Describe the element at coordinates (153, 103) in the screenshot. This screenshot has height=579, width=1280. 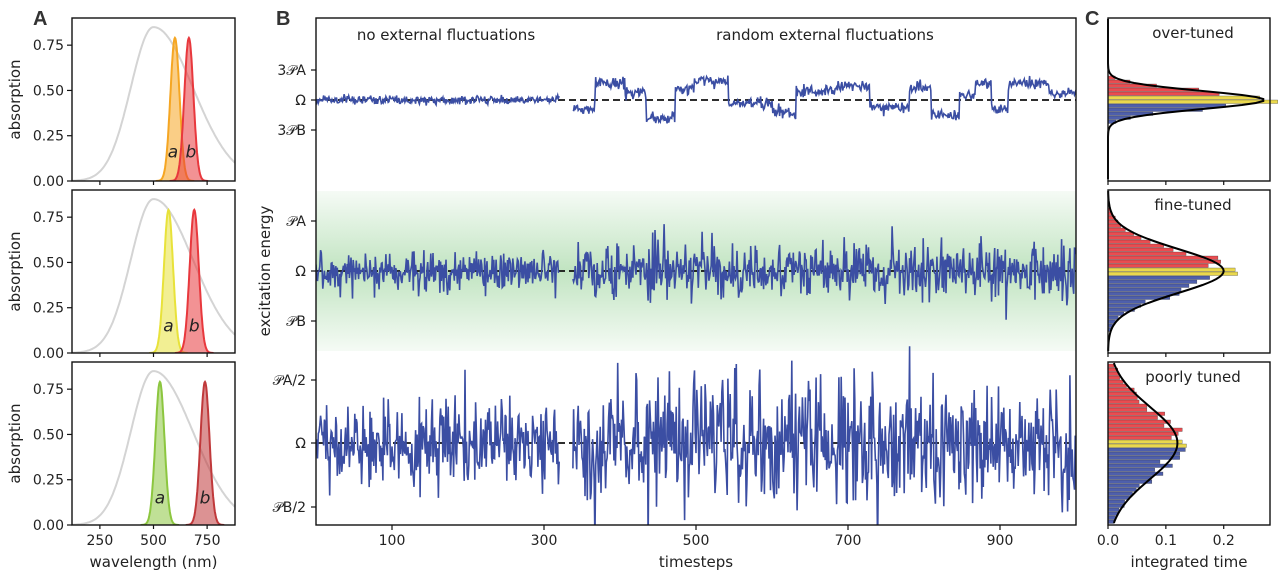
I see `reference-absorption-curve` at that location.